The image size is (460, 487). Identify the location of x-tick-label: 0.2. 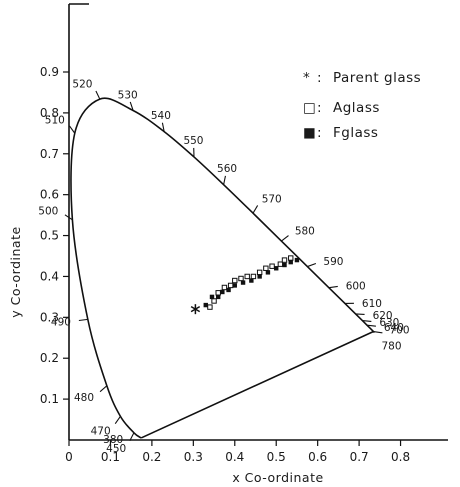
(151, 457).